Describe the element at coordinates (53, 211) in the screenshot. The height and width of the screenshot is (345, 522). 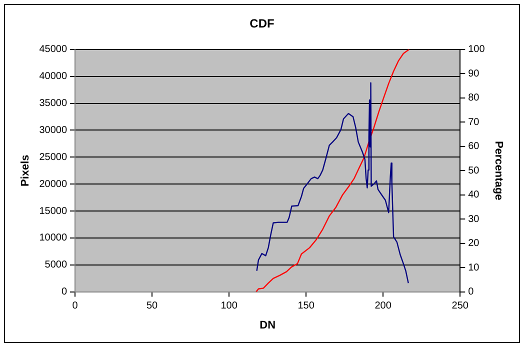
I see `y-tick-label: 15000` at that location.